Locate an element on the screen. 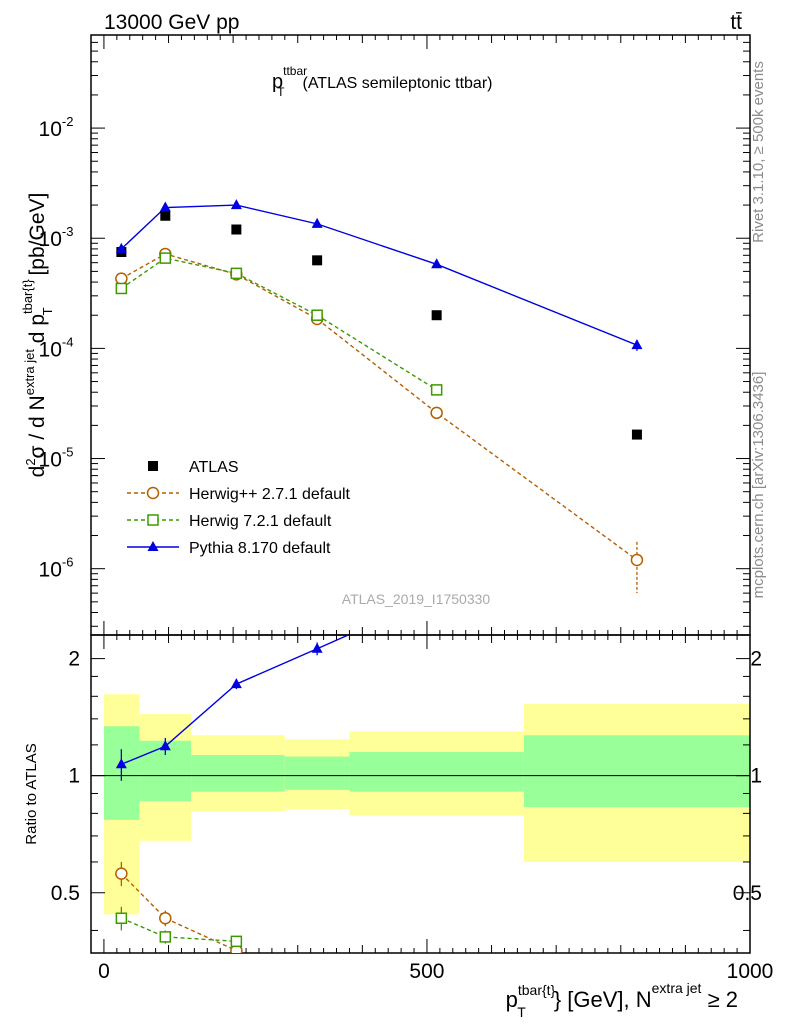  process-label: tt̄ is located at coordinates (736, 22).